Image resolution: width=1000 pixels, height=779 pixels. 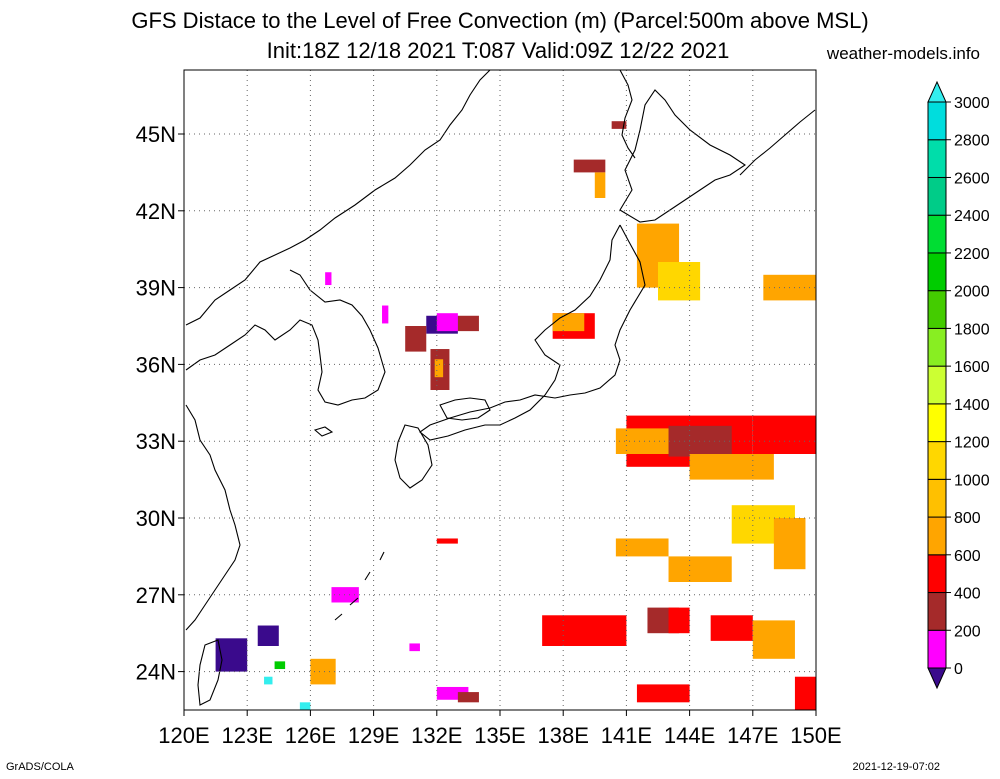 I want to click on coastline-shikoku, so click(x=465, y=409).